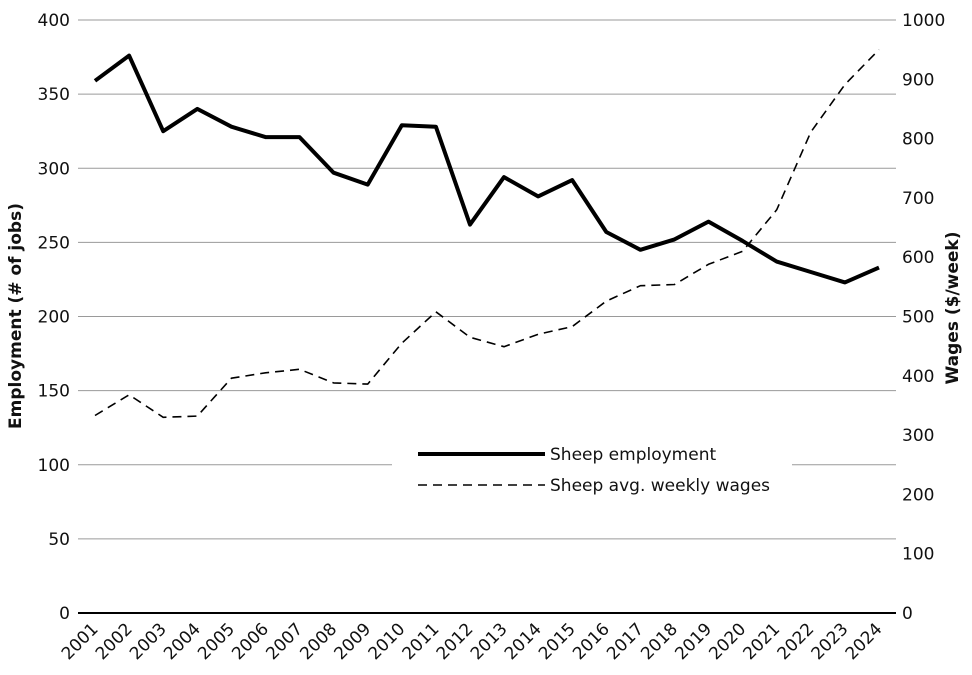 Image resolution: width=972 pixels, height=675 pixels. I want to click on legend-background, so click(592, 466).